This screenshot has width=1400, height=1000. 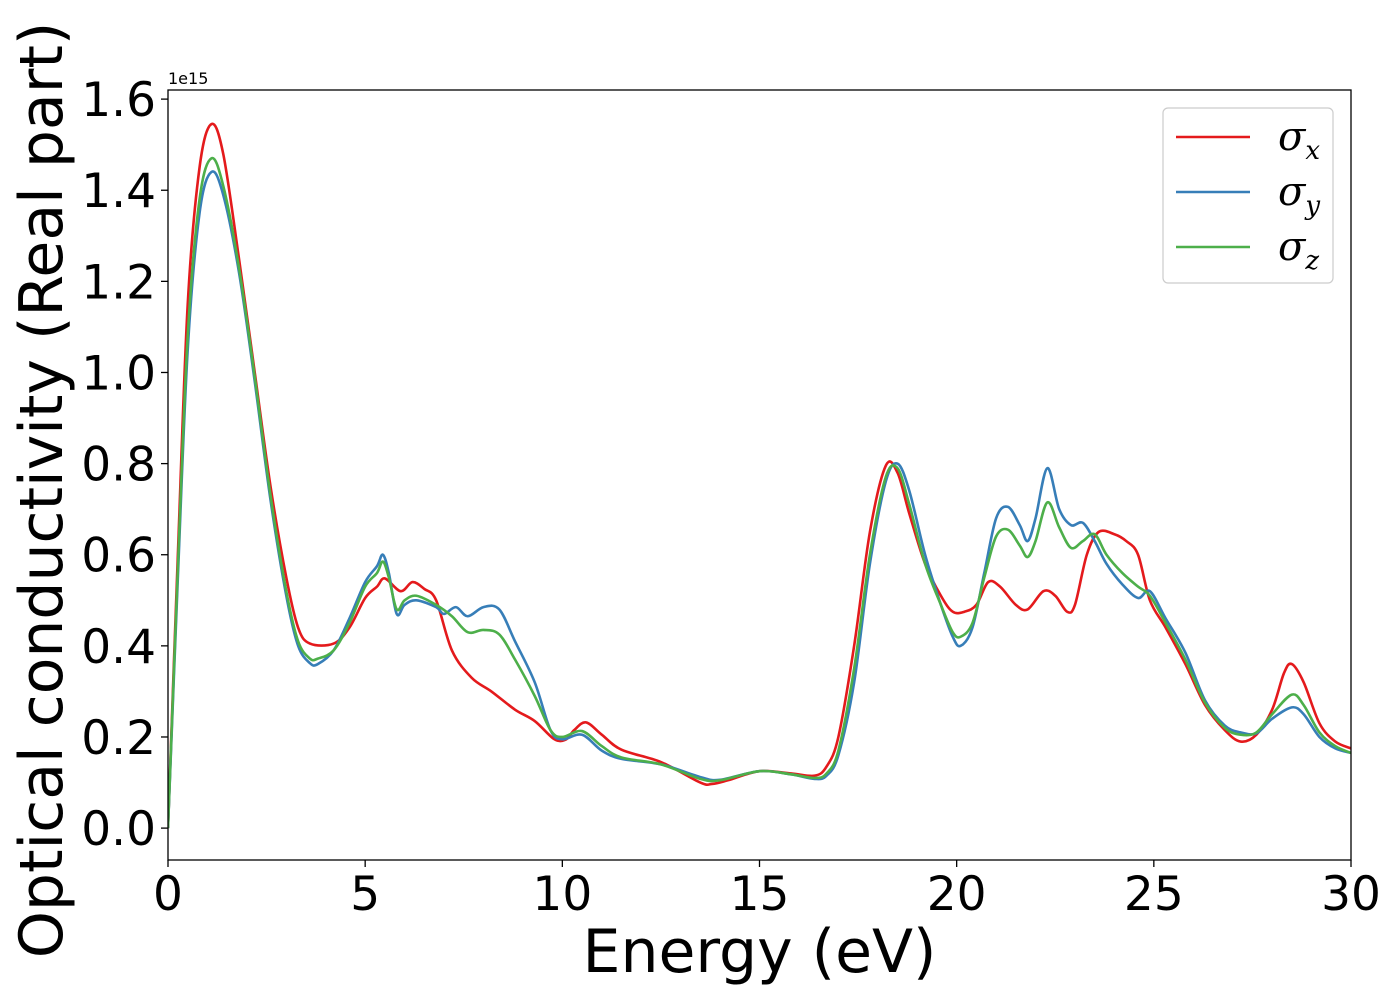 I want to click on x-tick-label: 30, so click(x=1351, y=894).